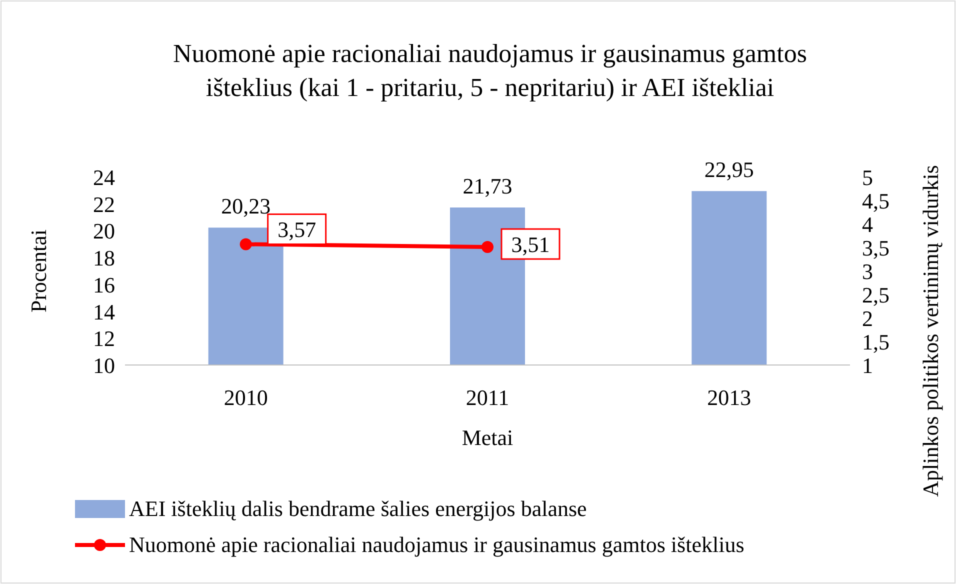  What do you see at coordinates (246, 397) in the screenshot?
I see `x-tick-label: 2010` at bounding box center [246, 397].